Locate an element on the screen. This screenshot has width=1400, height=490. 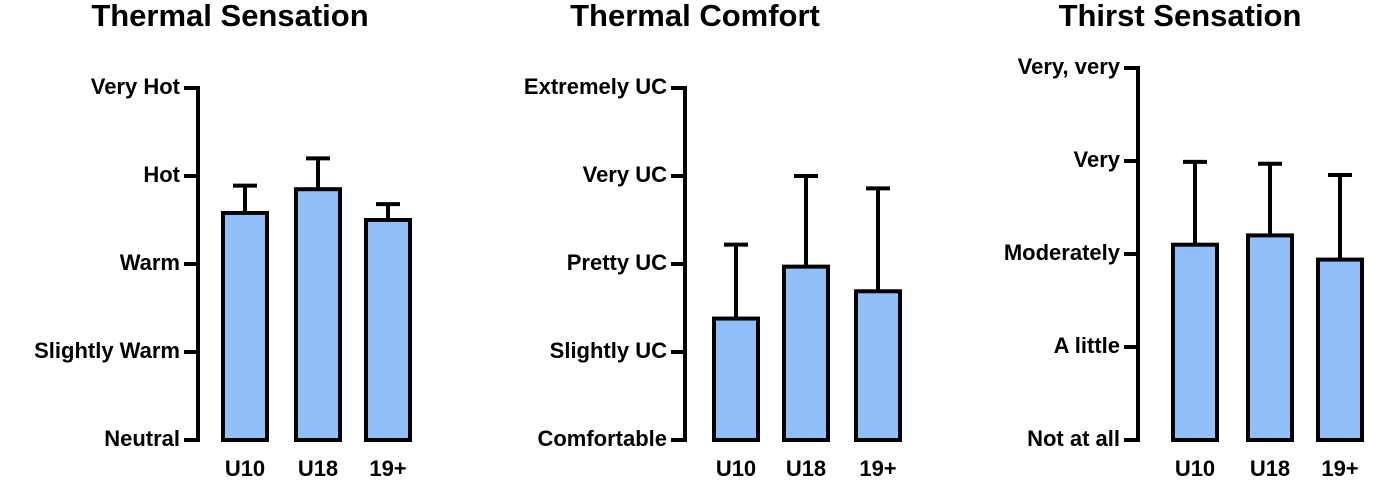
y-tick-label: Neutral is located at coordinates (142, 438).